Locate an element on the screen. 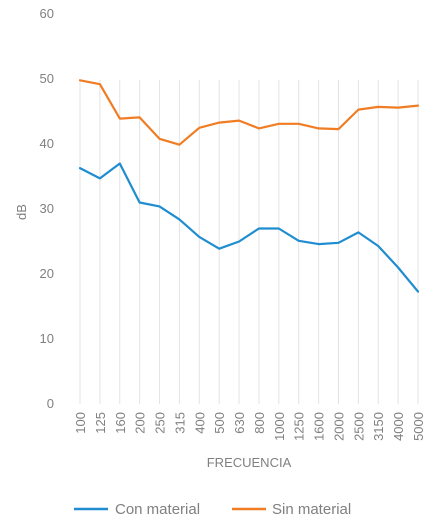 The width and height of the screenshot is (440, 519). x-tick-label: 4000 is located at coordinates (398, 426).